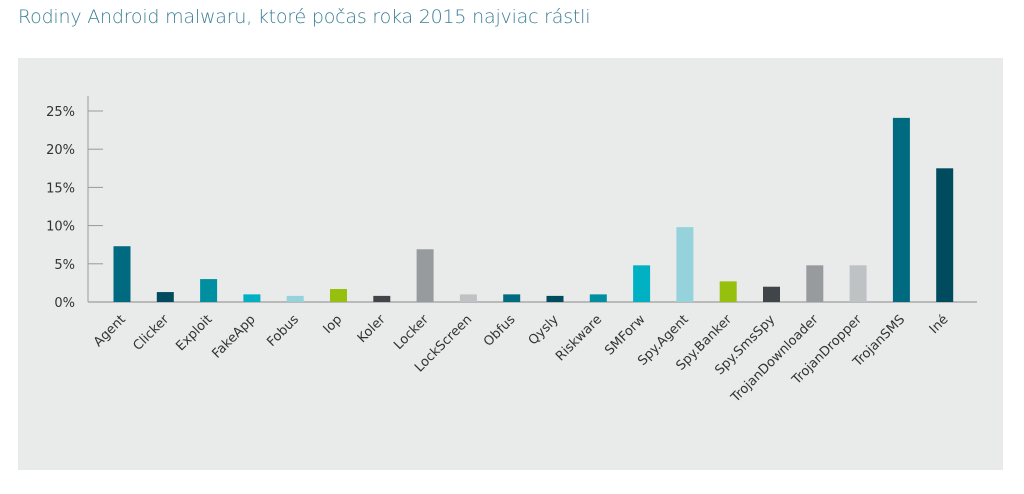  Describe the element at coordinates (64, 265) in the screenshot. I see `y-tick-label: 5%` at that location.